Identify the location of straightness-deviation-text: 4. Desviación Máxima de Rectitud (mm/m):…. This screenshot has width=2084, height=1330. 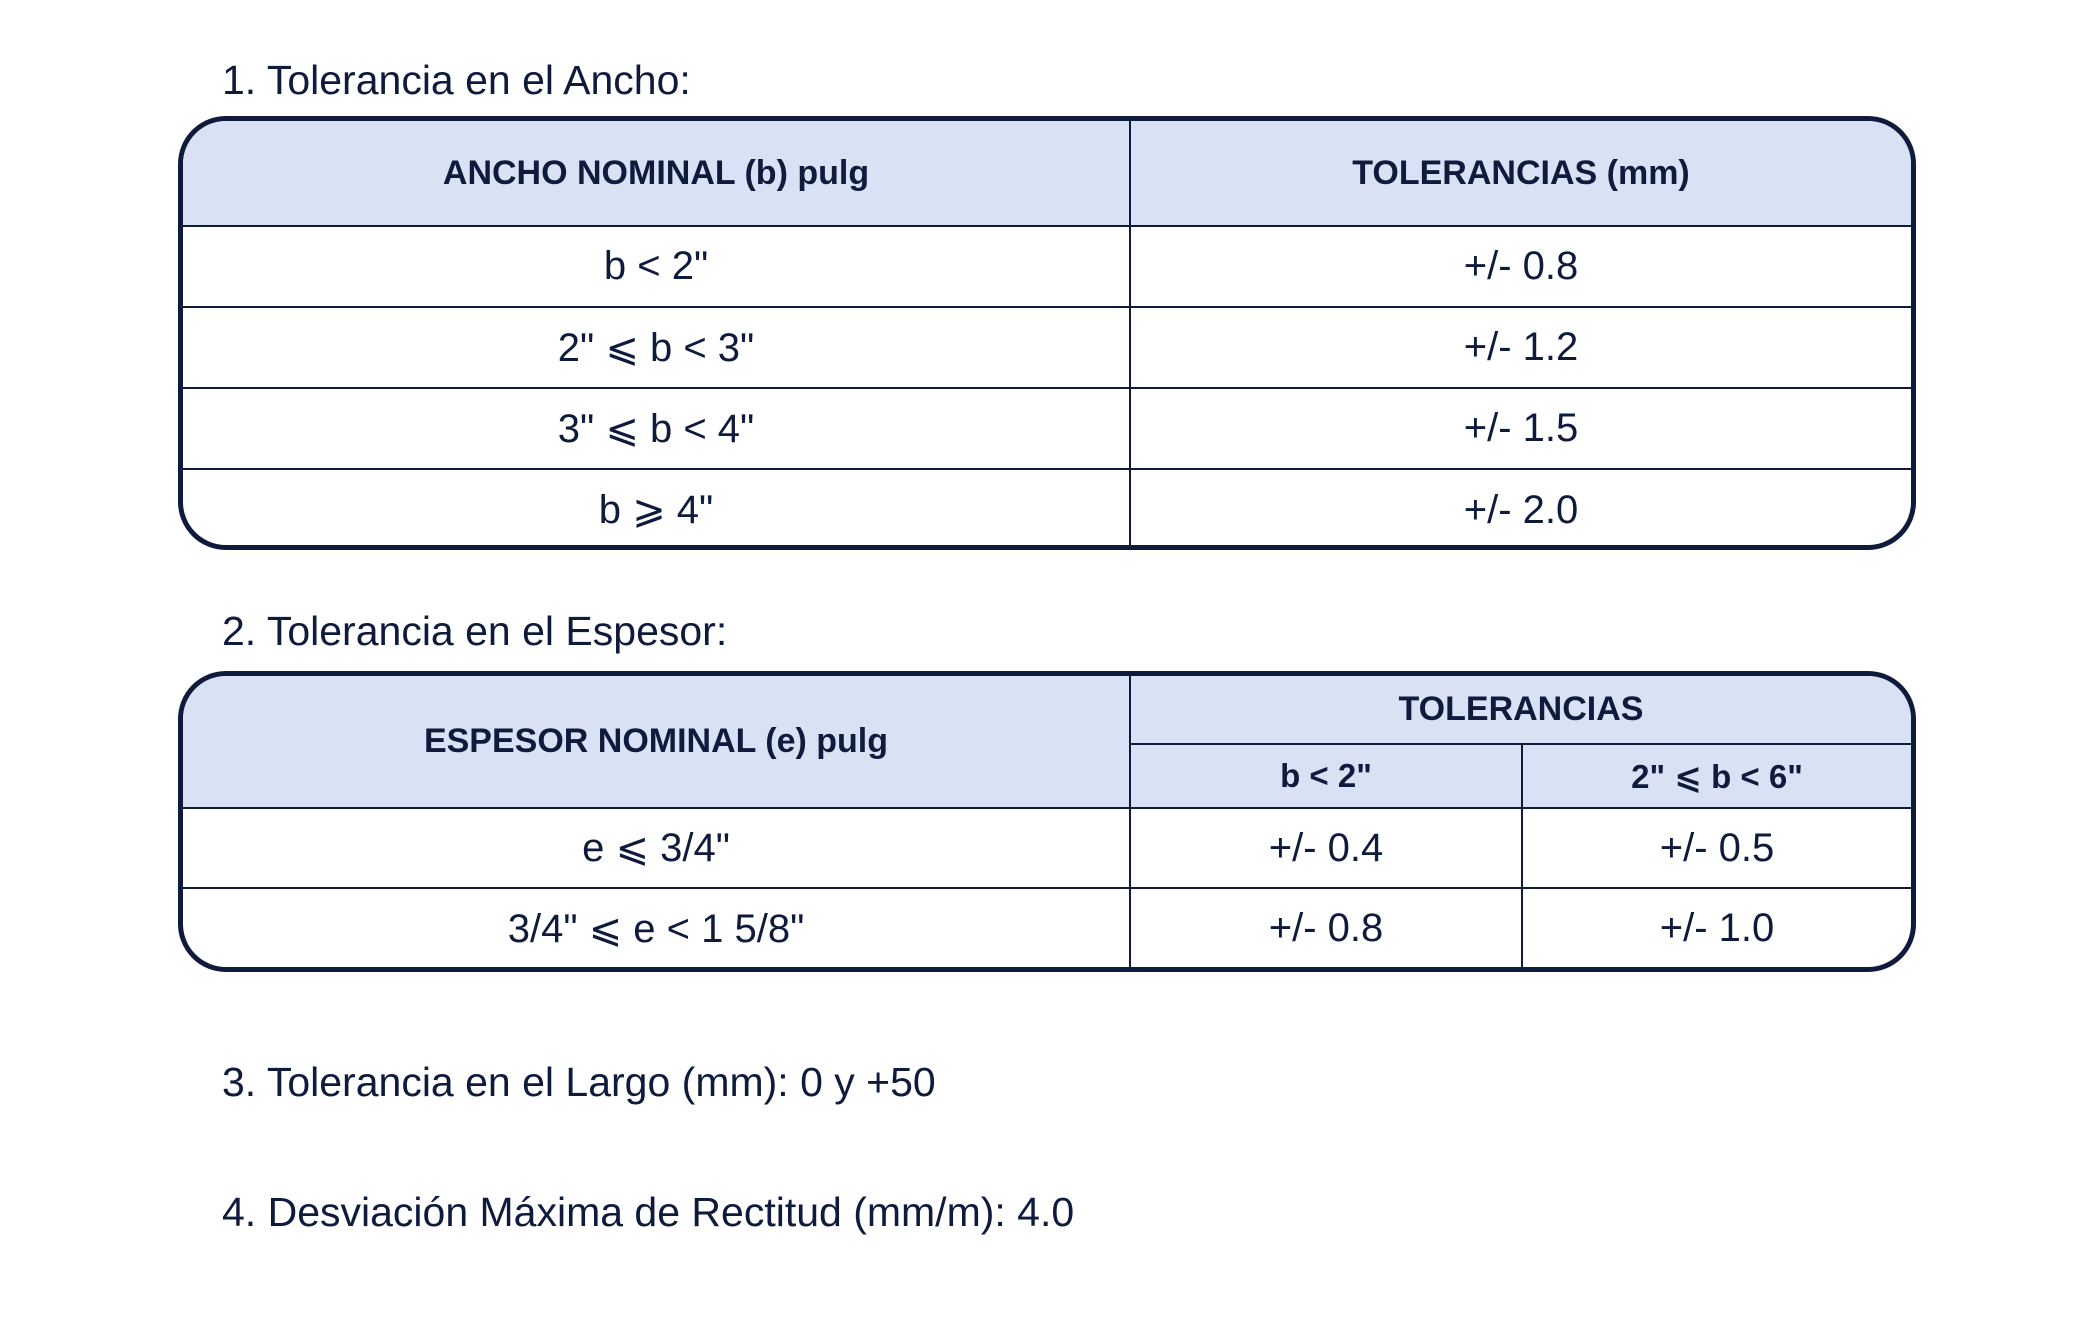
(648, 1212).